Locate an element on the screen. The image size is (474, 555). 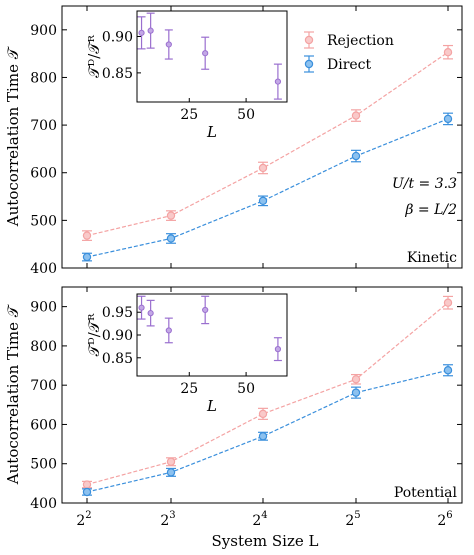
x-tick-label: 23 is located at coordinates (167, 519).